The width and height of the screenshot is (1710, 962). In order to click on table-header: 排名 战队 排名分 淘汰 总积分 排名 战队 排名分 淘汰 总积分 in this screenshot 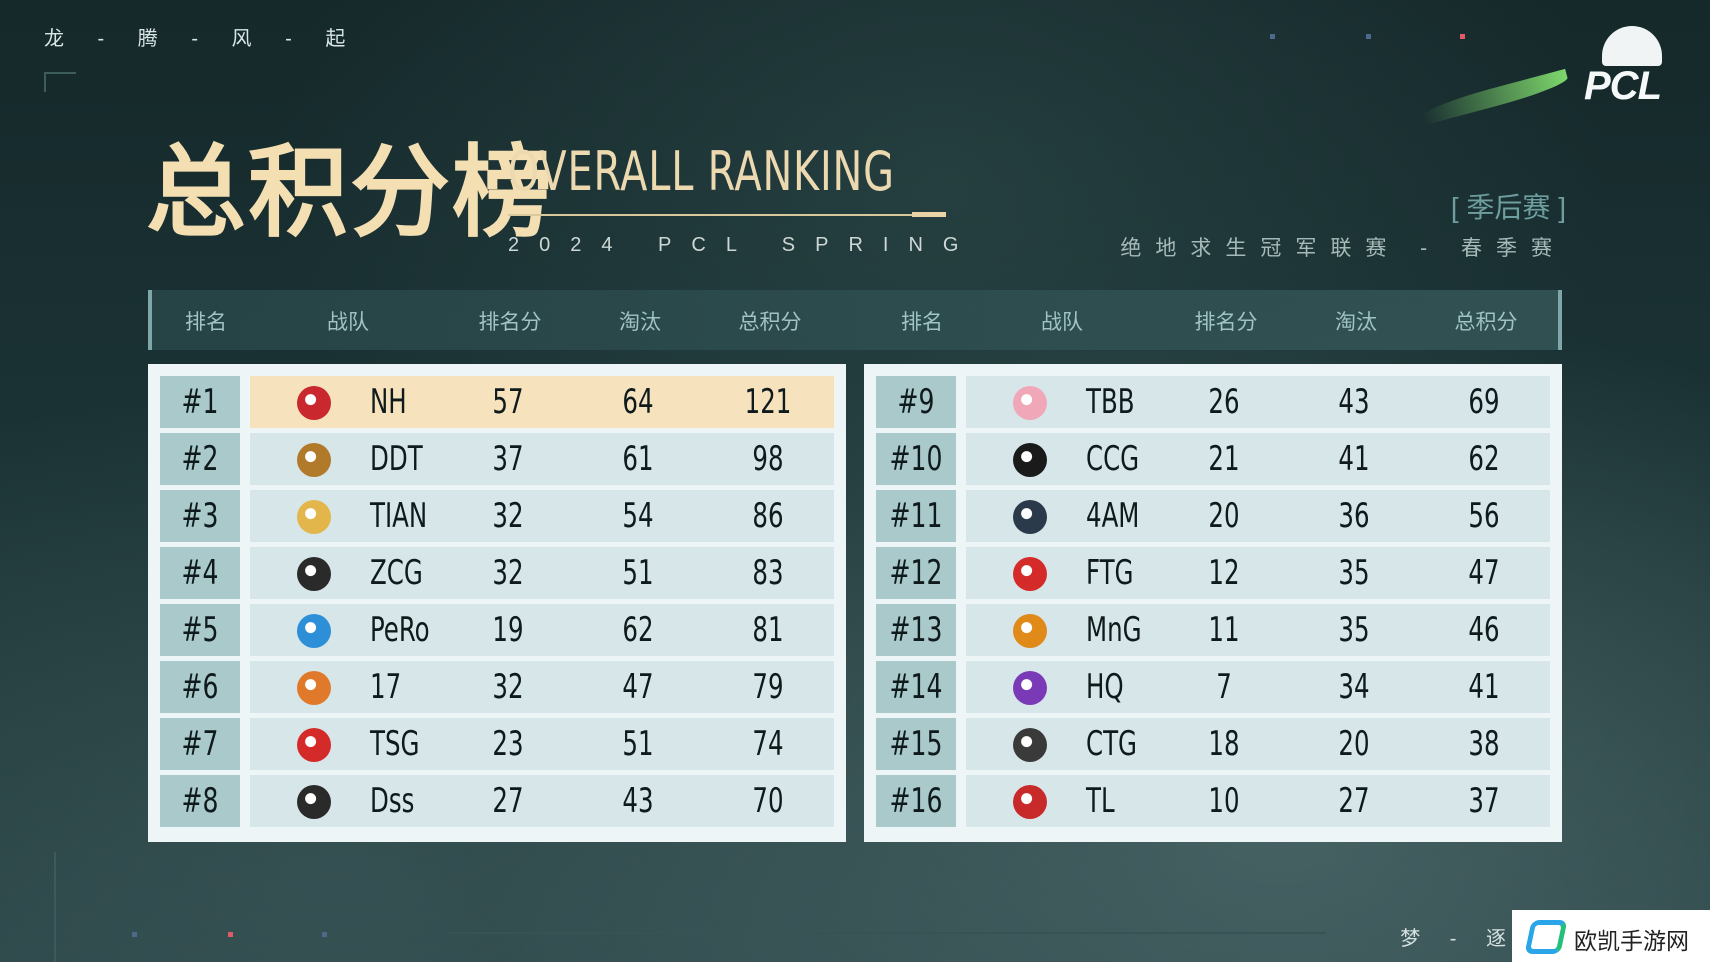, I will do `click(855, 320)`.